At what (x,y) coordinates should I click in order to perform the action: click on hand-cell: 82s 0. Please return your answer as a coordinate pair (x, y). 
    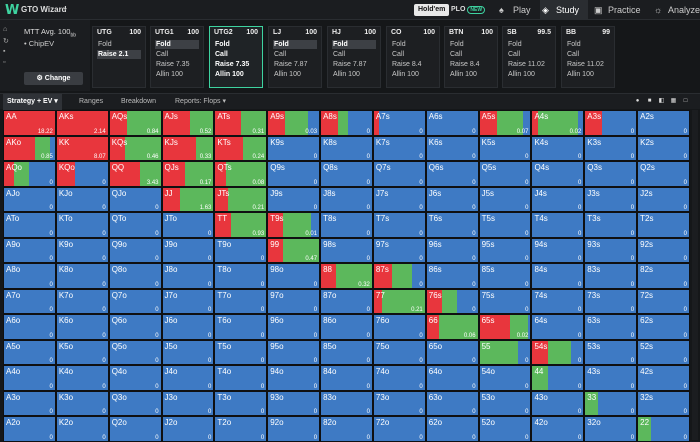
    Looking at the image, I should click on (663, 276).